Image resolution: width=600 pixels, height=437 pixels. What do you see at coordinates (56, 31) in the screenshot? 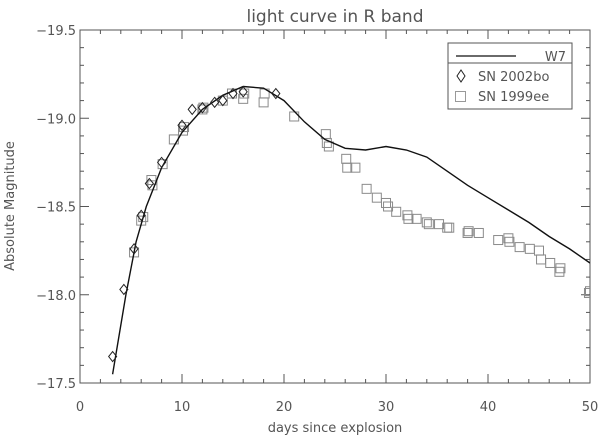
I see `y-tick-label: −19.5` at bounding box center [56, 31].